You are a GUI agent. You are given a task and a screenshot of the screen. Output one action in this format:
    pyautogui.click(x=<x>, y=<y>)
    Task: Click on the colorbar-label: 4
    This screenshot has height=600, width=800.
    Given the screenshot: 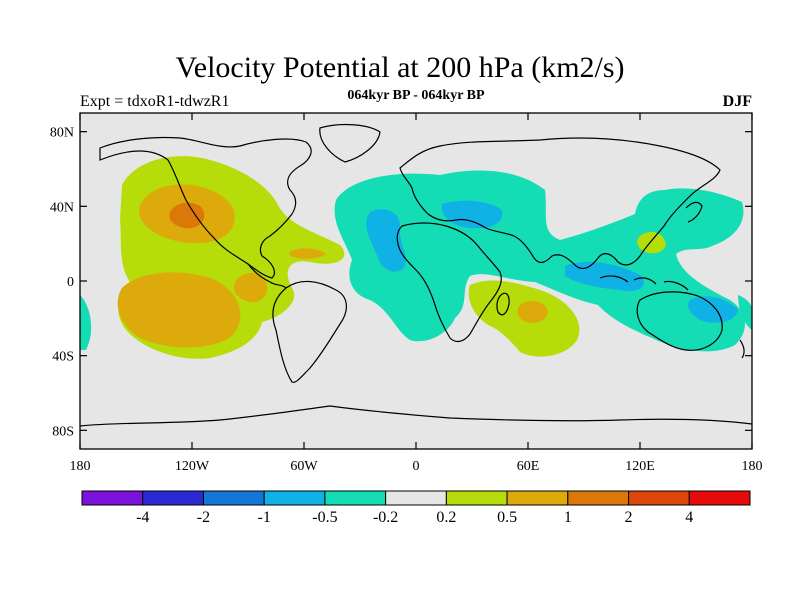 What is the action you would take?
    pyautogui.click(x=689, y=517)
    